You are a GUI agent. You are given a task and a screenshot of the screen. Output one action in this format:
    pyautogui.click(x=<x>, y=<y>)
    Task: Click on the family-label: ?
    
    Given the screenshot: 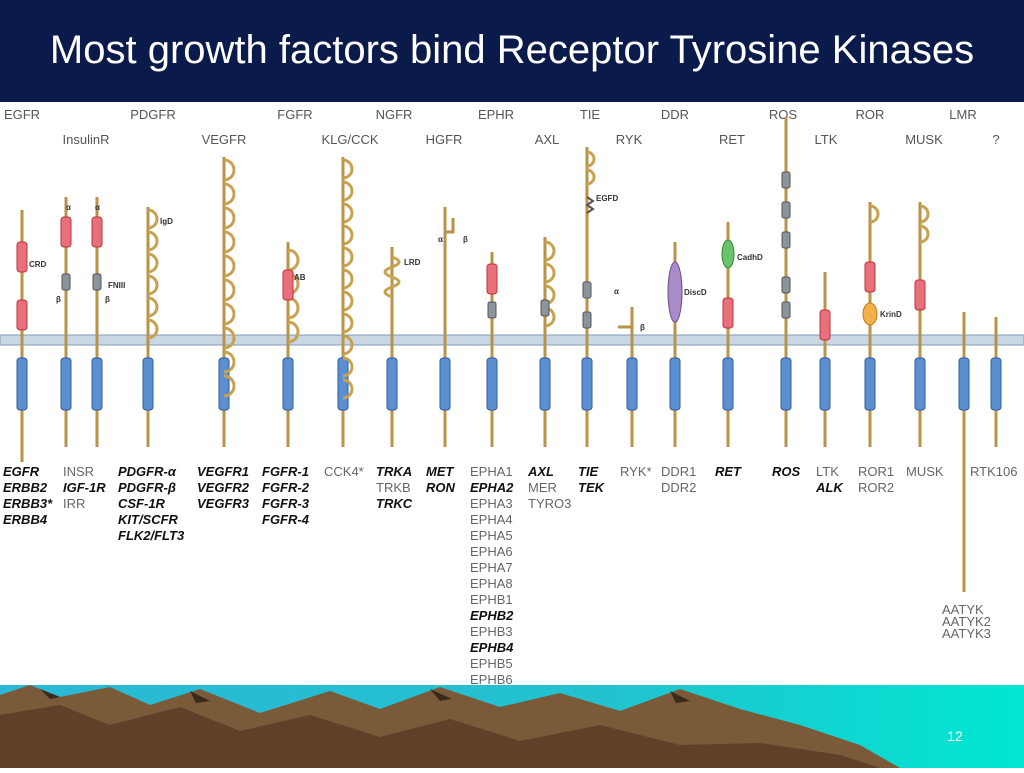 What is the action you would take?
    pyautogui.click(x=995, y=139)
    